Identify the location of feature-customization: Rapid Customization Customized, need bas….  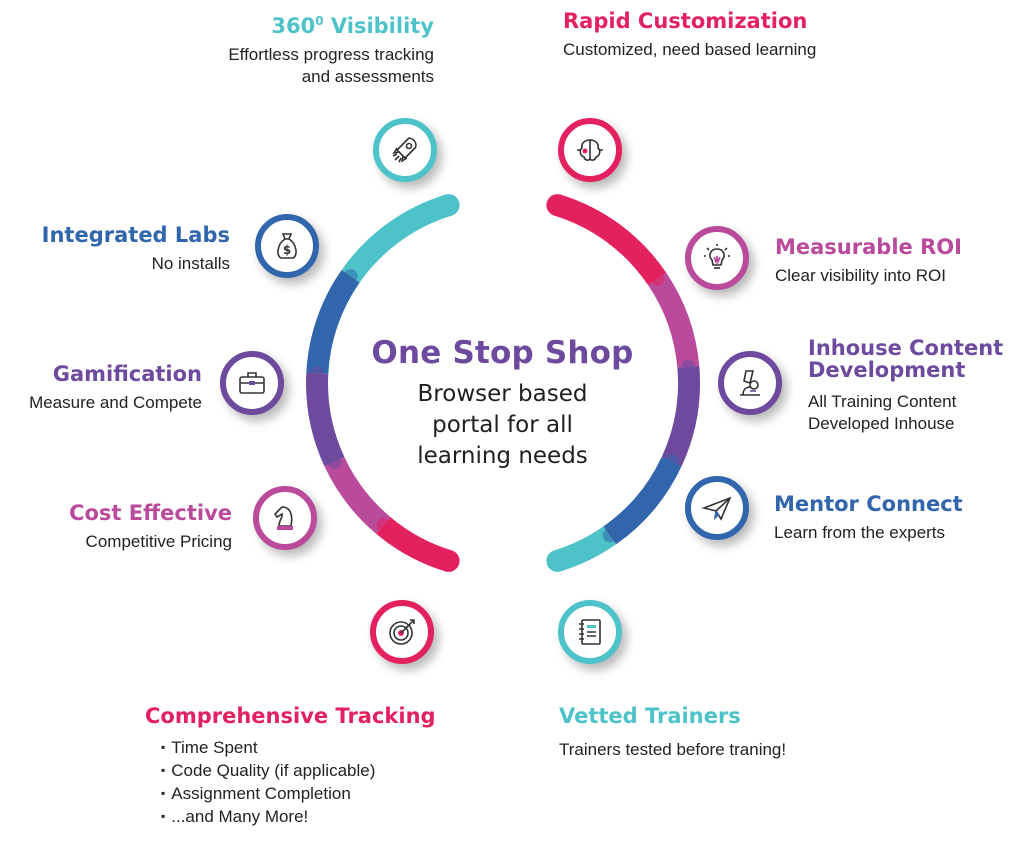
(763, 35).